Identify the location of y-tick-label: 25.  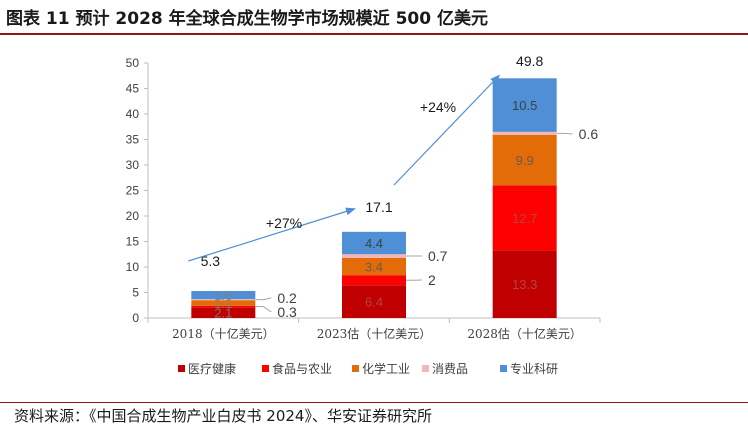
(133, 191).